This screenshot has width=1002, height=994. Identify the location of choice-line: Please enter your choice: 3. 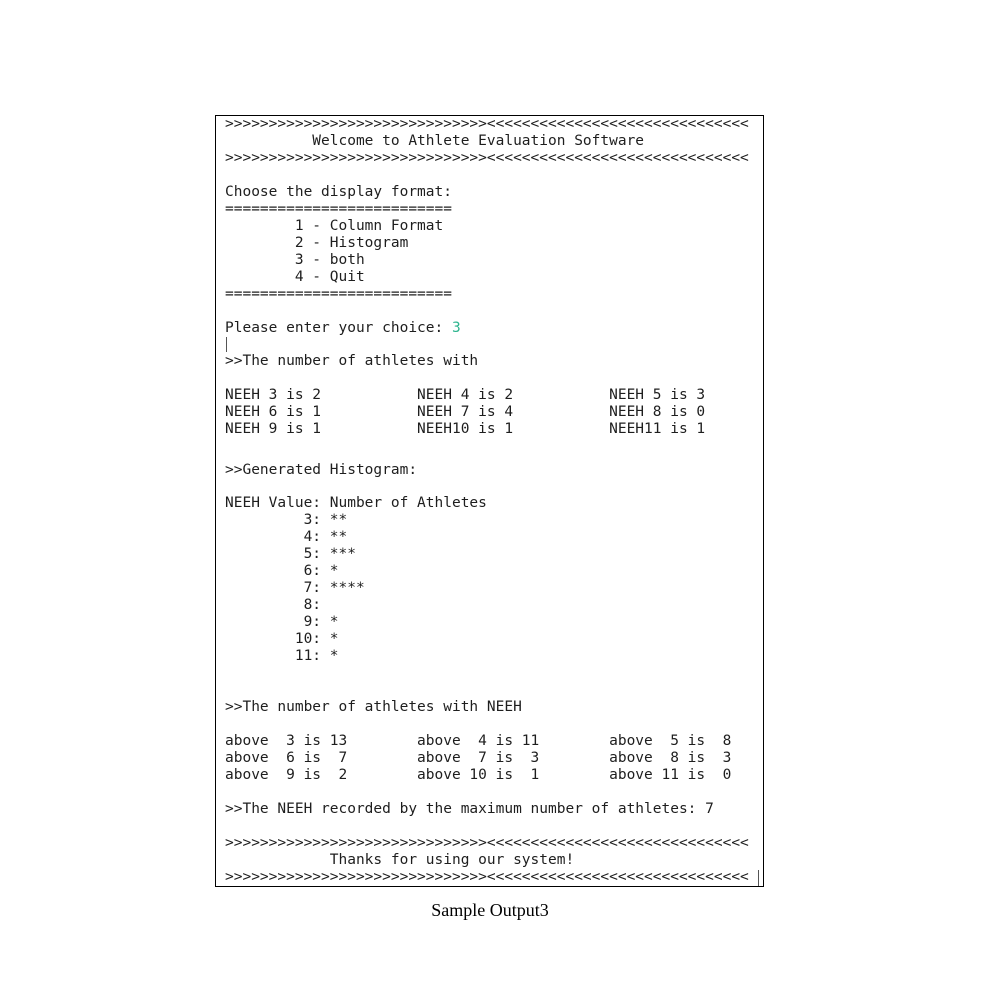
(343, 328).